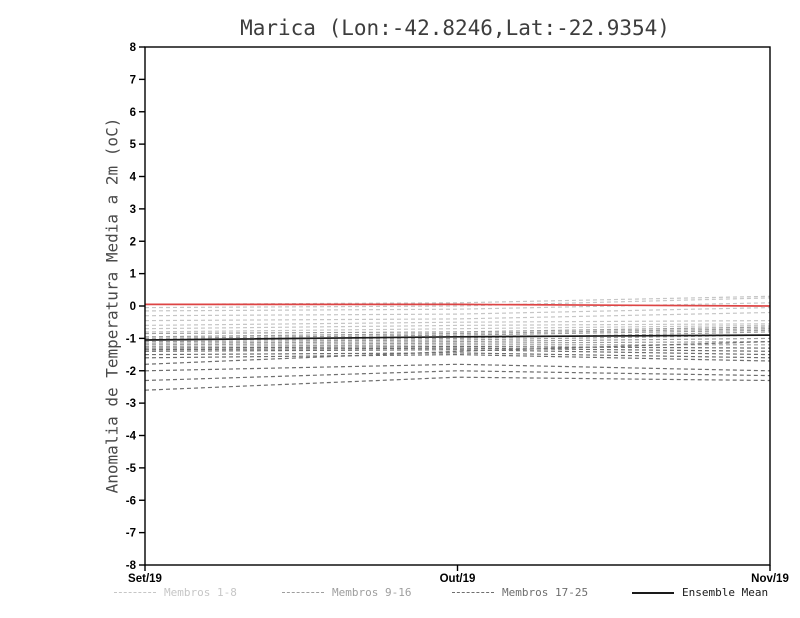 The width and height of the screenshot is (800, 618). Describe the element at coordinates (133, 307) in the screenshot. I see `y-tick-label: 0` at that location.